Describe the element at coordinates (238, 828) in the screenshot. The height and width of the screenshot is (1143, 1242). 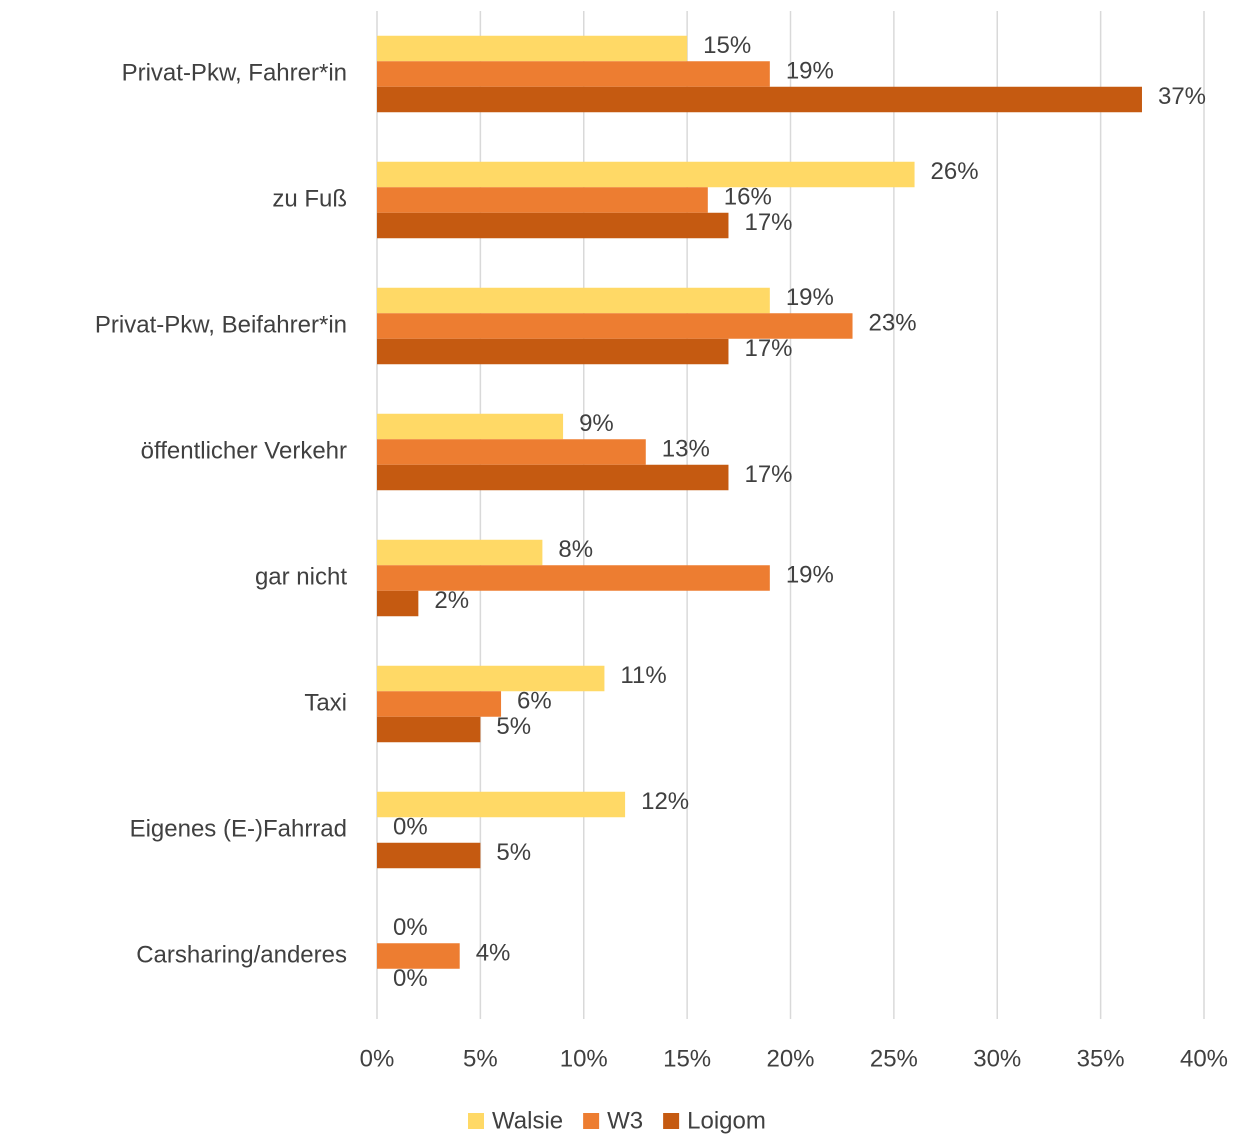
I see `y-tick-label: Eigenes (E-)Fahrrad` at that location.